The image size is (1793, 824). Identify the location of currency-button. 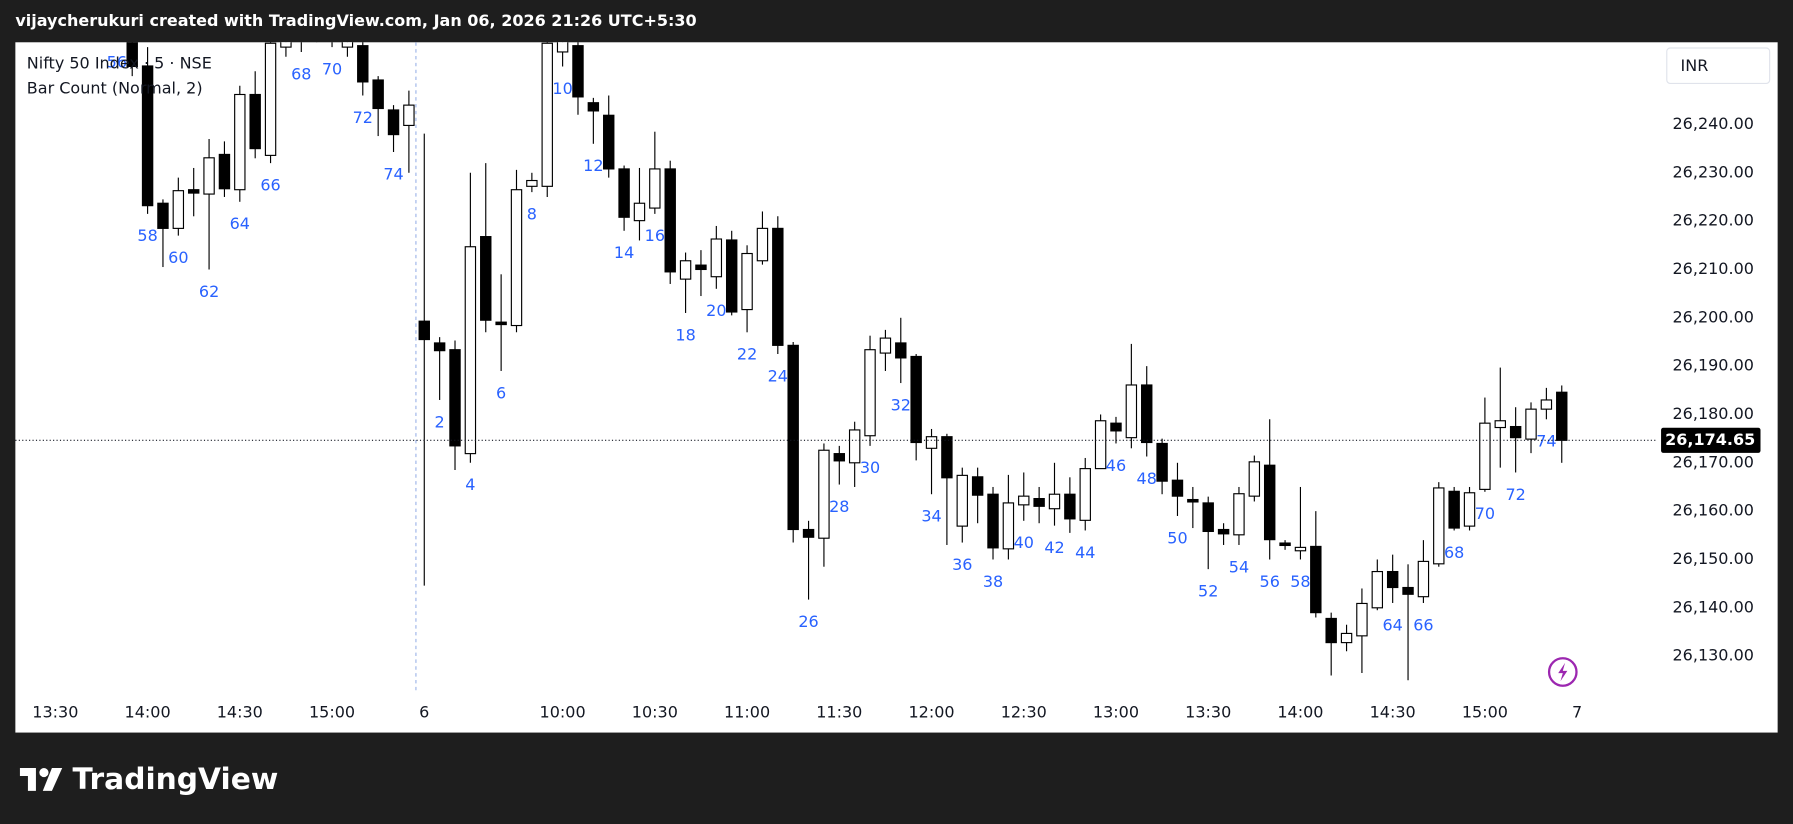
(1718, 65).